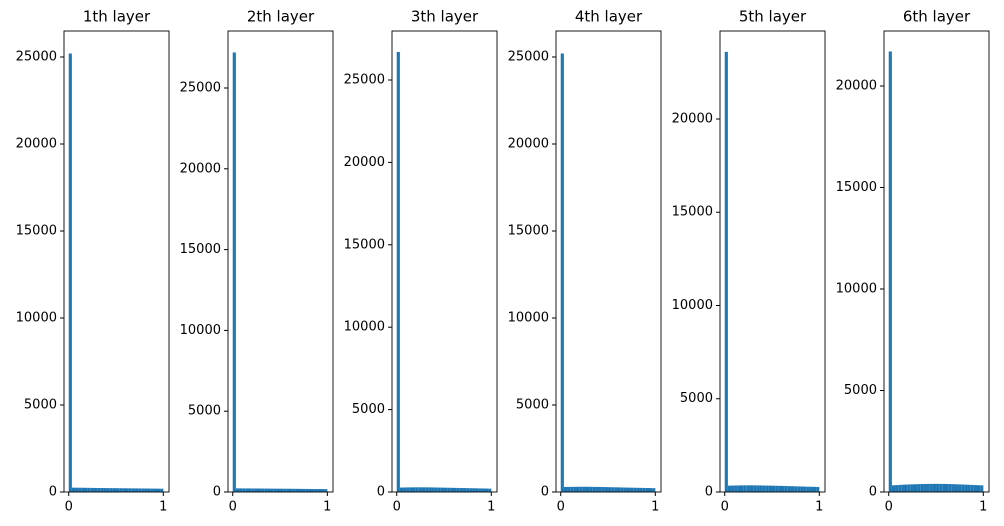 This screenshot has height=526, width=1004. I want to click on subplot-title: 3th layer, so click(445, 17).